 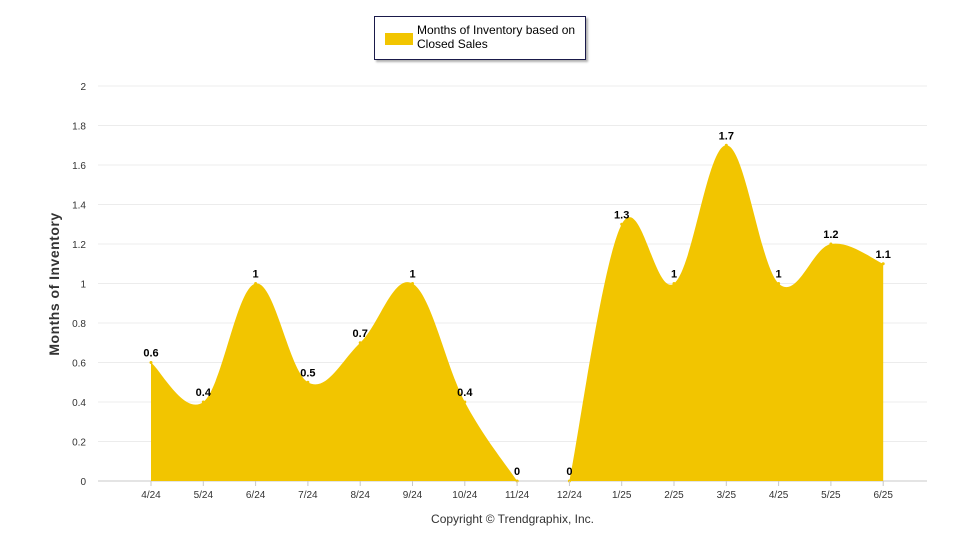 I want to click on legend-swatch, so click(x=399, y=39).